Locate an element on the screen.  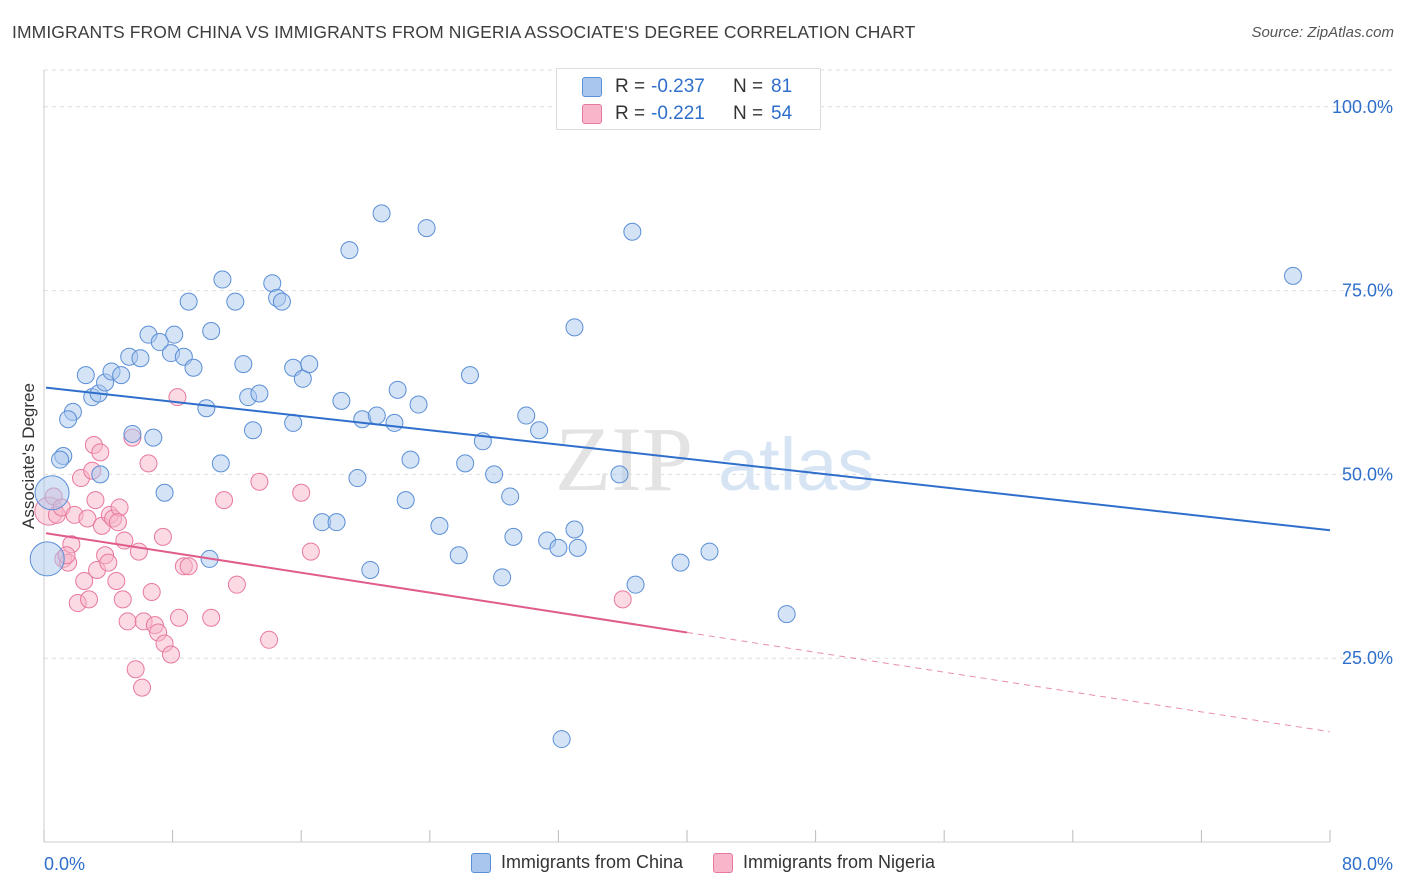
stats-row-nigeria: R = -0.221 N = 54 is located at coordinates (688, 114).